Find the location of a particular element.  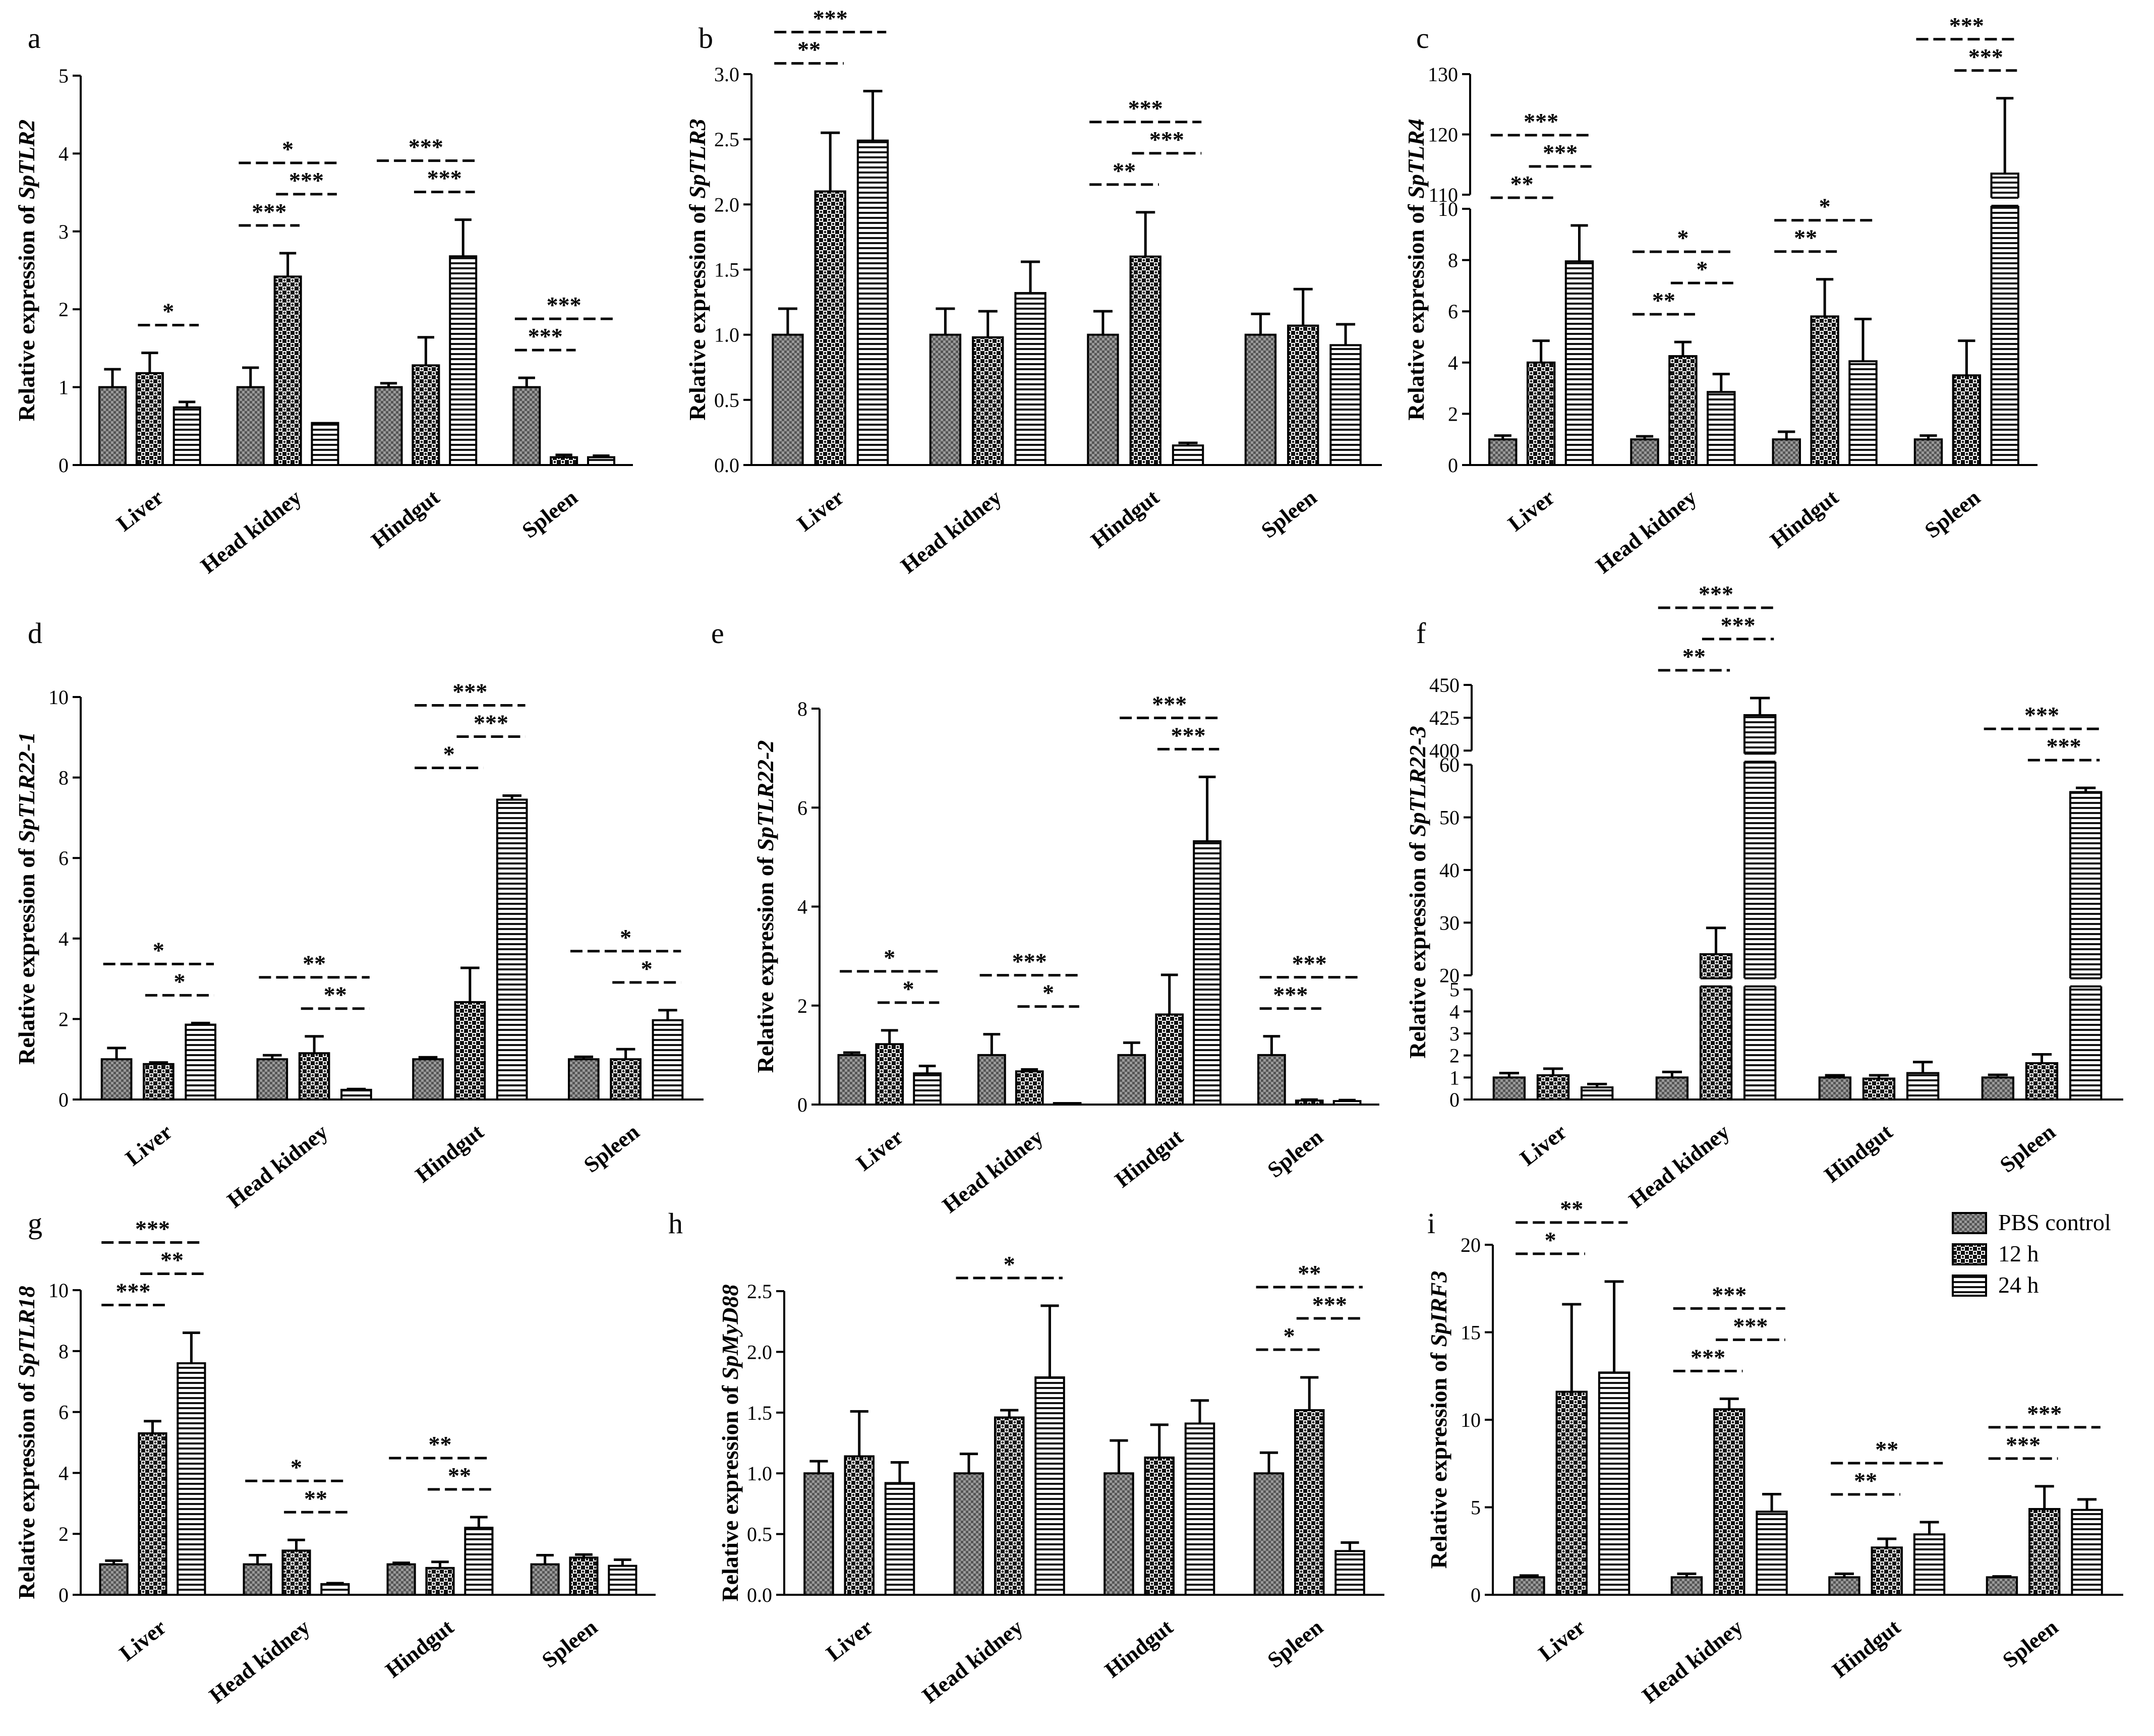

y-tick-label: 40 is located at coordinates (1449, 871).